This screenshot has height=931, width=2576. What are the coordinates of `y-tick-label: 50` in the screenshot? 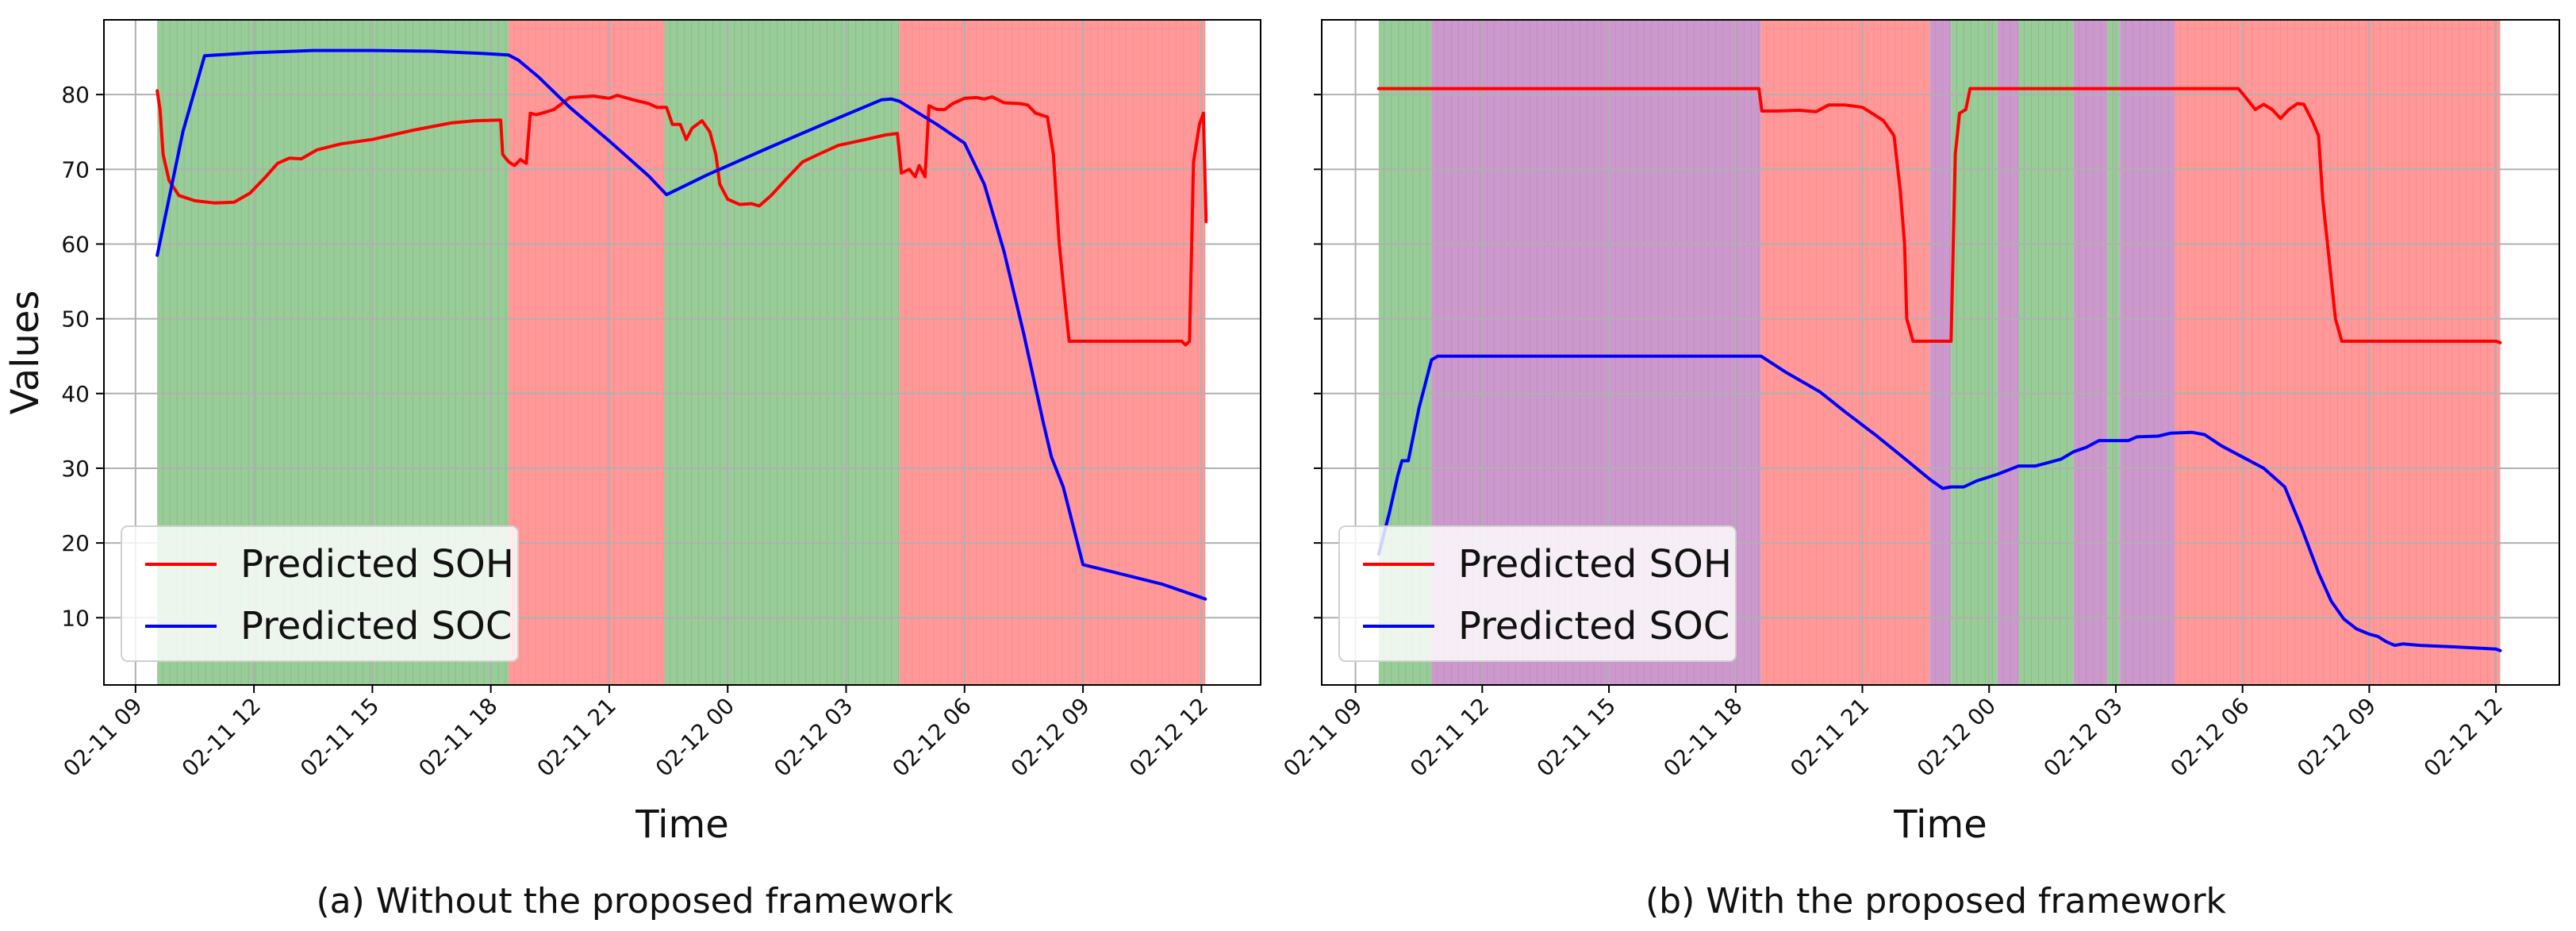 It's located at (75, 319).